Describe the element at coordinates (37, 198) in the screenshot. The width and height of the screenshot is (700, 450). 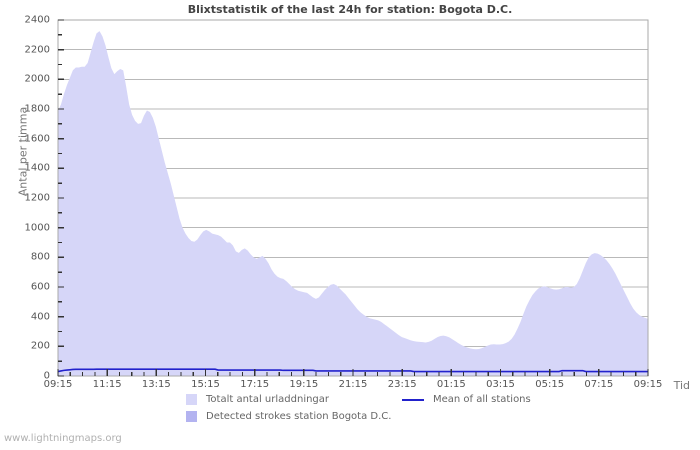
I see `y-tick-label: 1200` at that location.